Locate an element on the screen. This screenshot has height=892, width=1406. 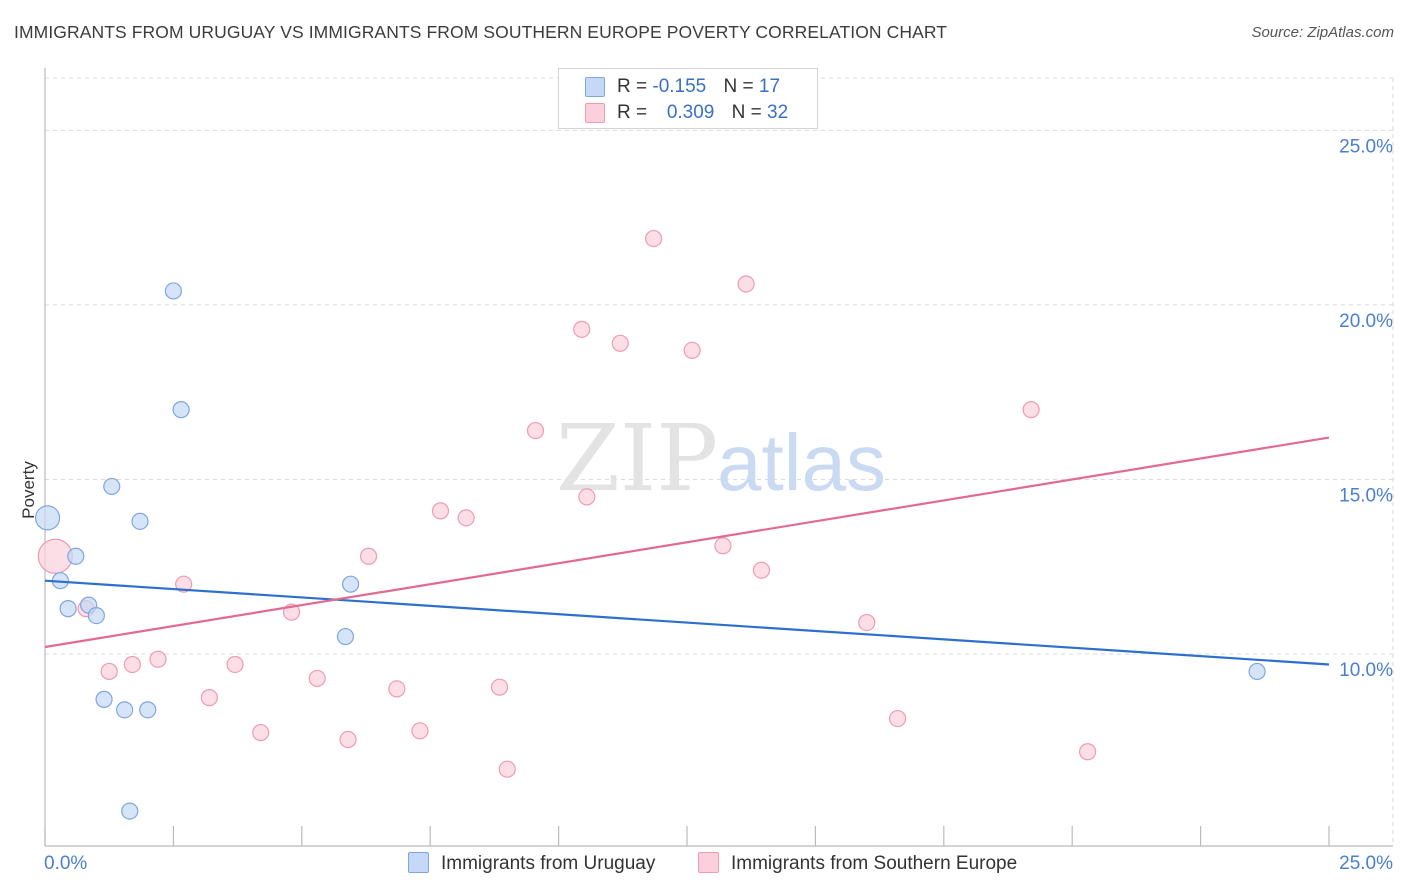
bottom-legend-swatch-southern is located at coordinates (708, 862).